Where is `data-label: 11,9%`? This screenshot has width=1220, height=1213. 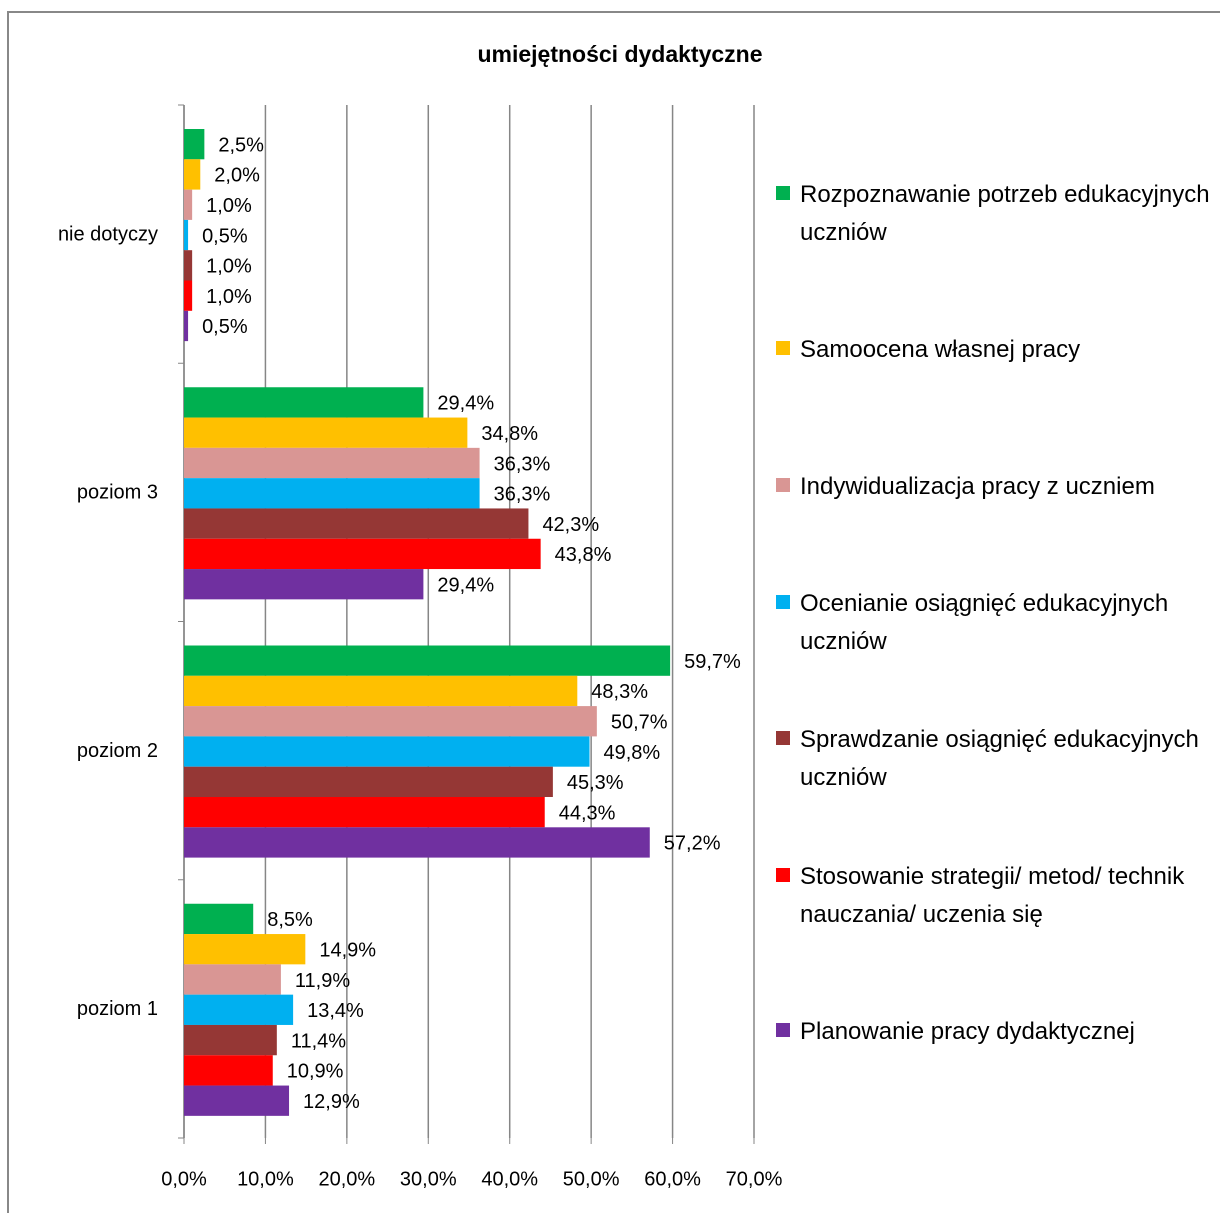
data-label: 11,9% is located at coordinates (322, 981).